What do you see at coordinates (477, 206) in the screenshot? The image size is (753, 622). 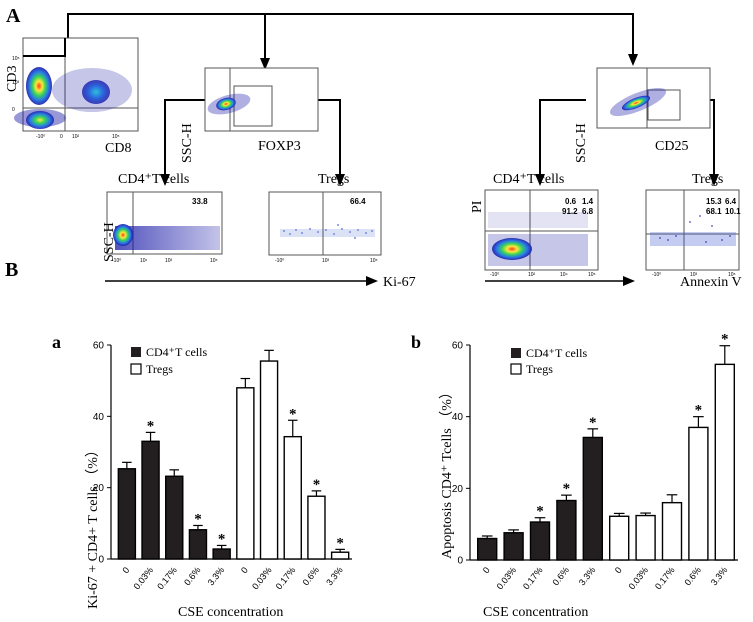 I see `pi-axis-label: PI` at bounding box center [477, 206].